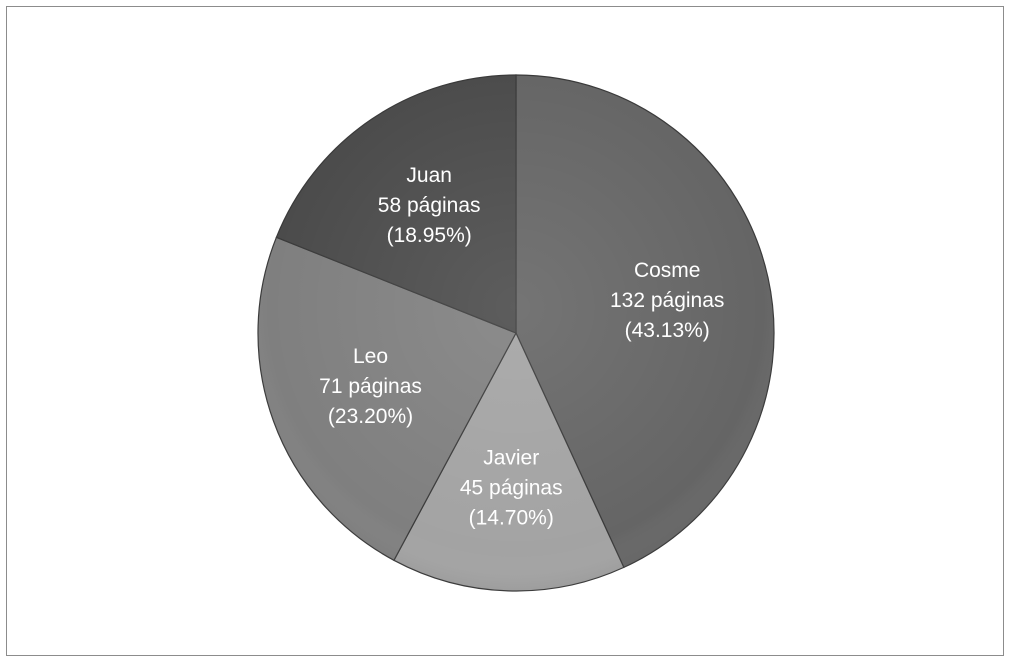  I want to click on slice-percent: (43.13%), so click(667, 330).